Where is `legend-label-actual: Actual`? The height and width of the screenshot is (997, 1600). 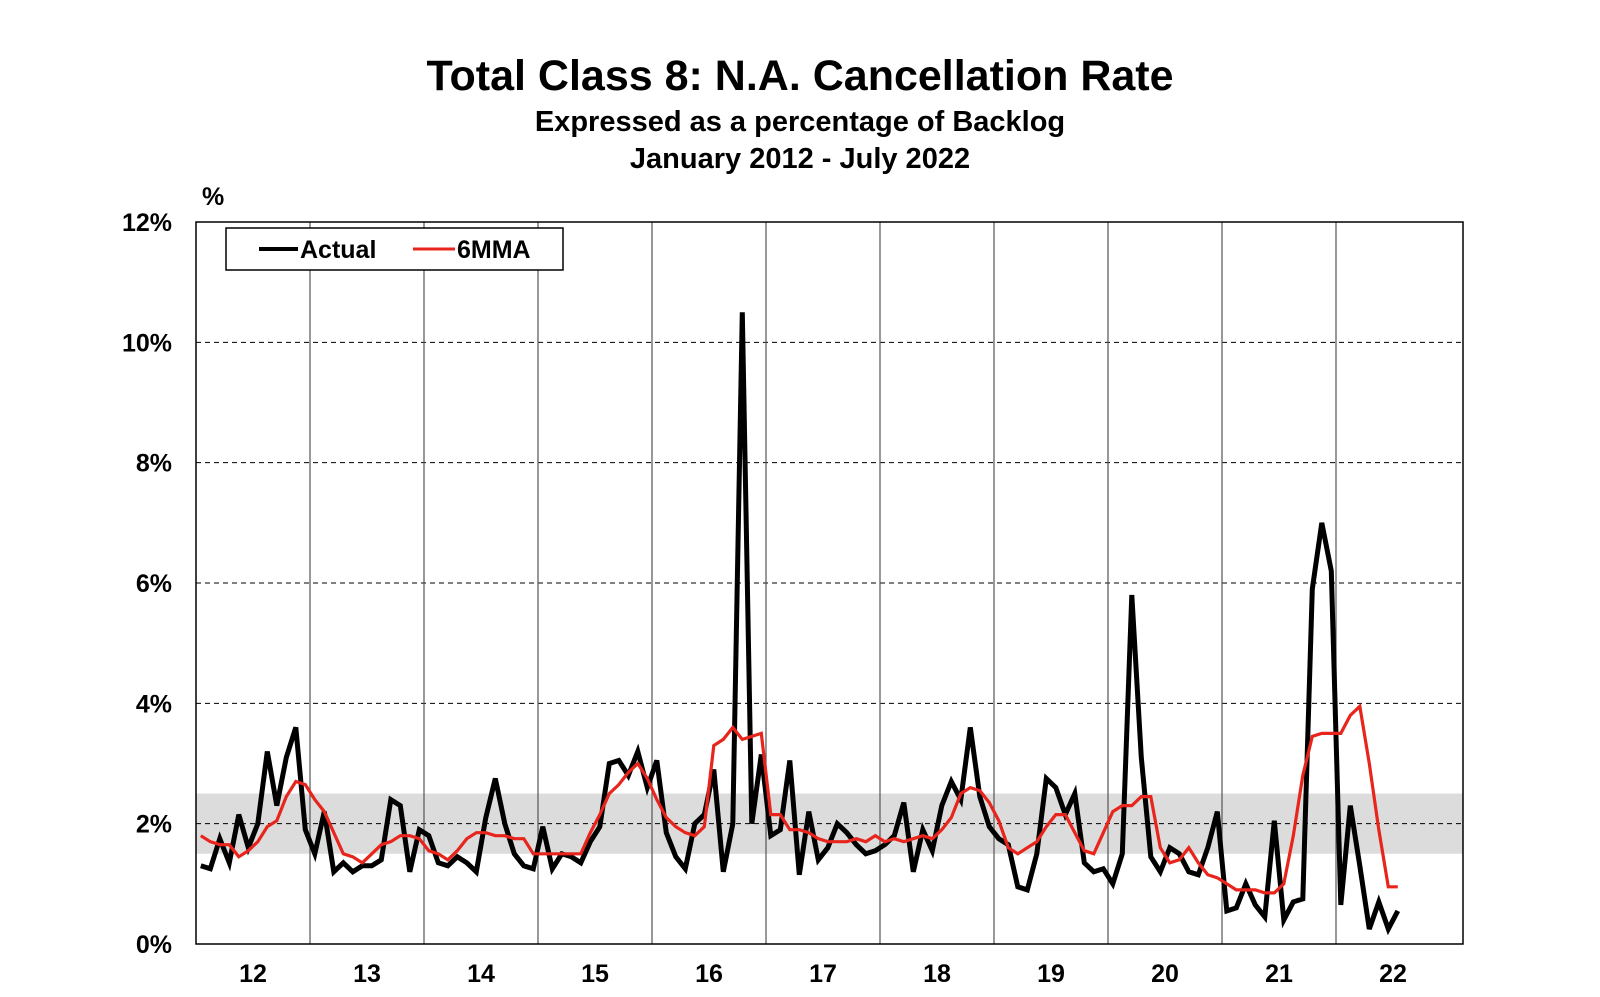
legend-label-actual: Actual is located at coordinates (338, 250).